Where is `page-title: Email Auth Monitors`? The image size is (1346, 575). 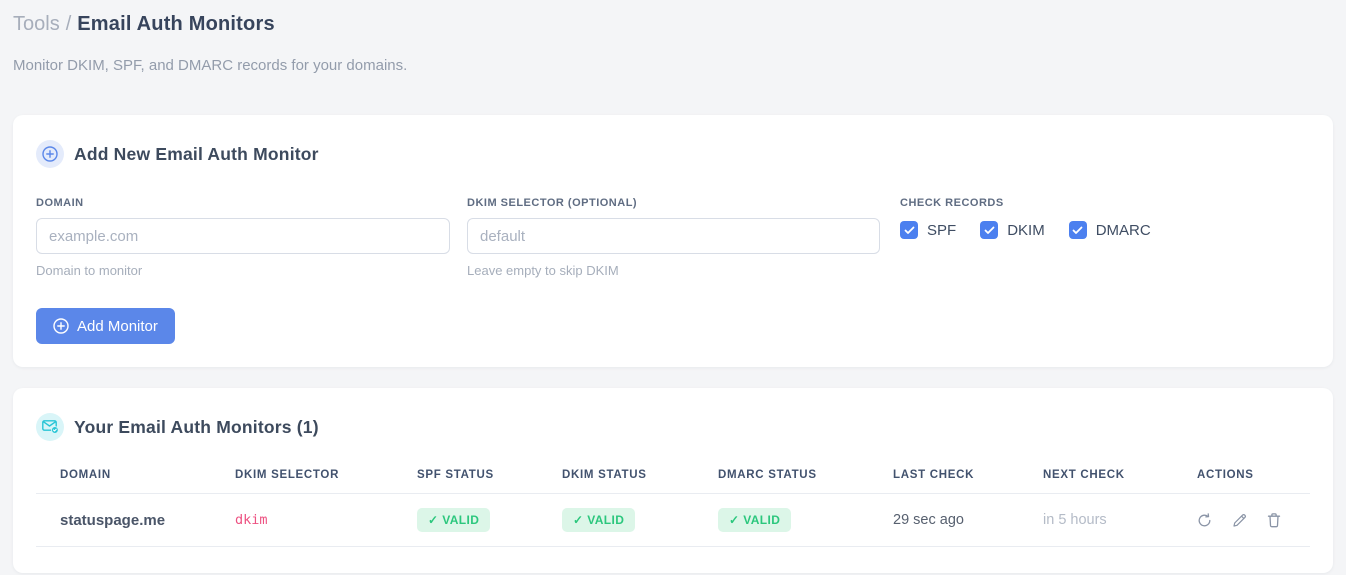
page-title: Email Auth Monitors is located at coordinates (176, 24).